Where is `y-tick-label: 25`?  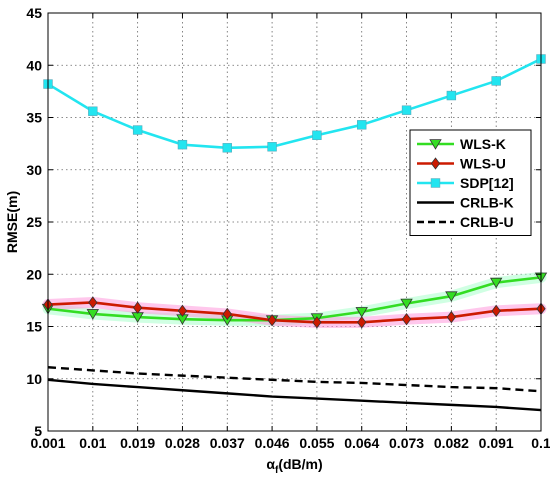 y-tick-label: 25 is located at coordinates (34, 222).